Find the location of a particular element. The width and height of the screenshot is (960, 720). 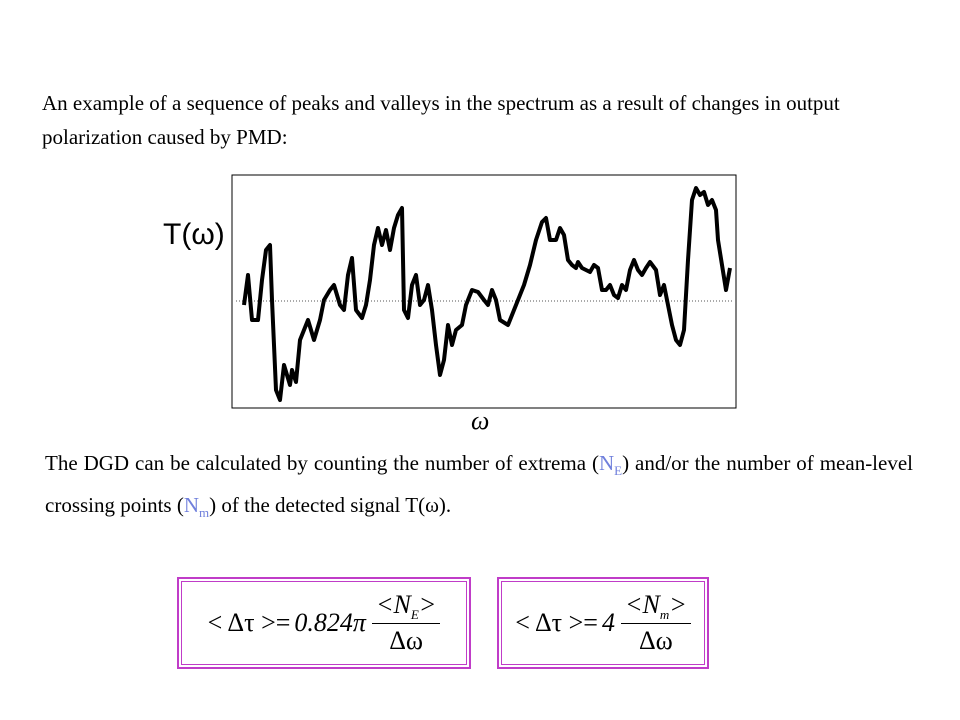

fraction: <Nm> Δω is located at coordinates (655, 622).